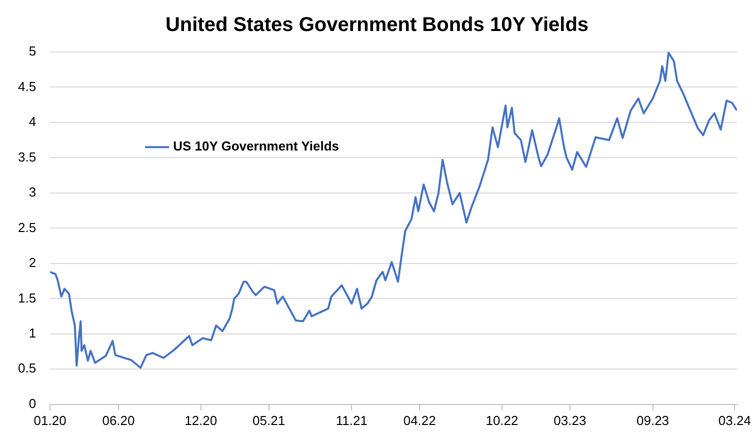 The image size is (754, 434). What do you see at coordinates (27, 86) in the screenshot?
I see `y-tick-label: 4.5` at bounding box center [27, 86].